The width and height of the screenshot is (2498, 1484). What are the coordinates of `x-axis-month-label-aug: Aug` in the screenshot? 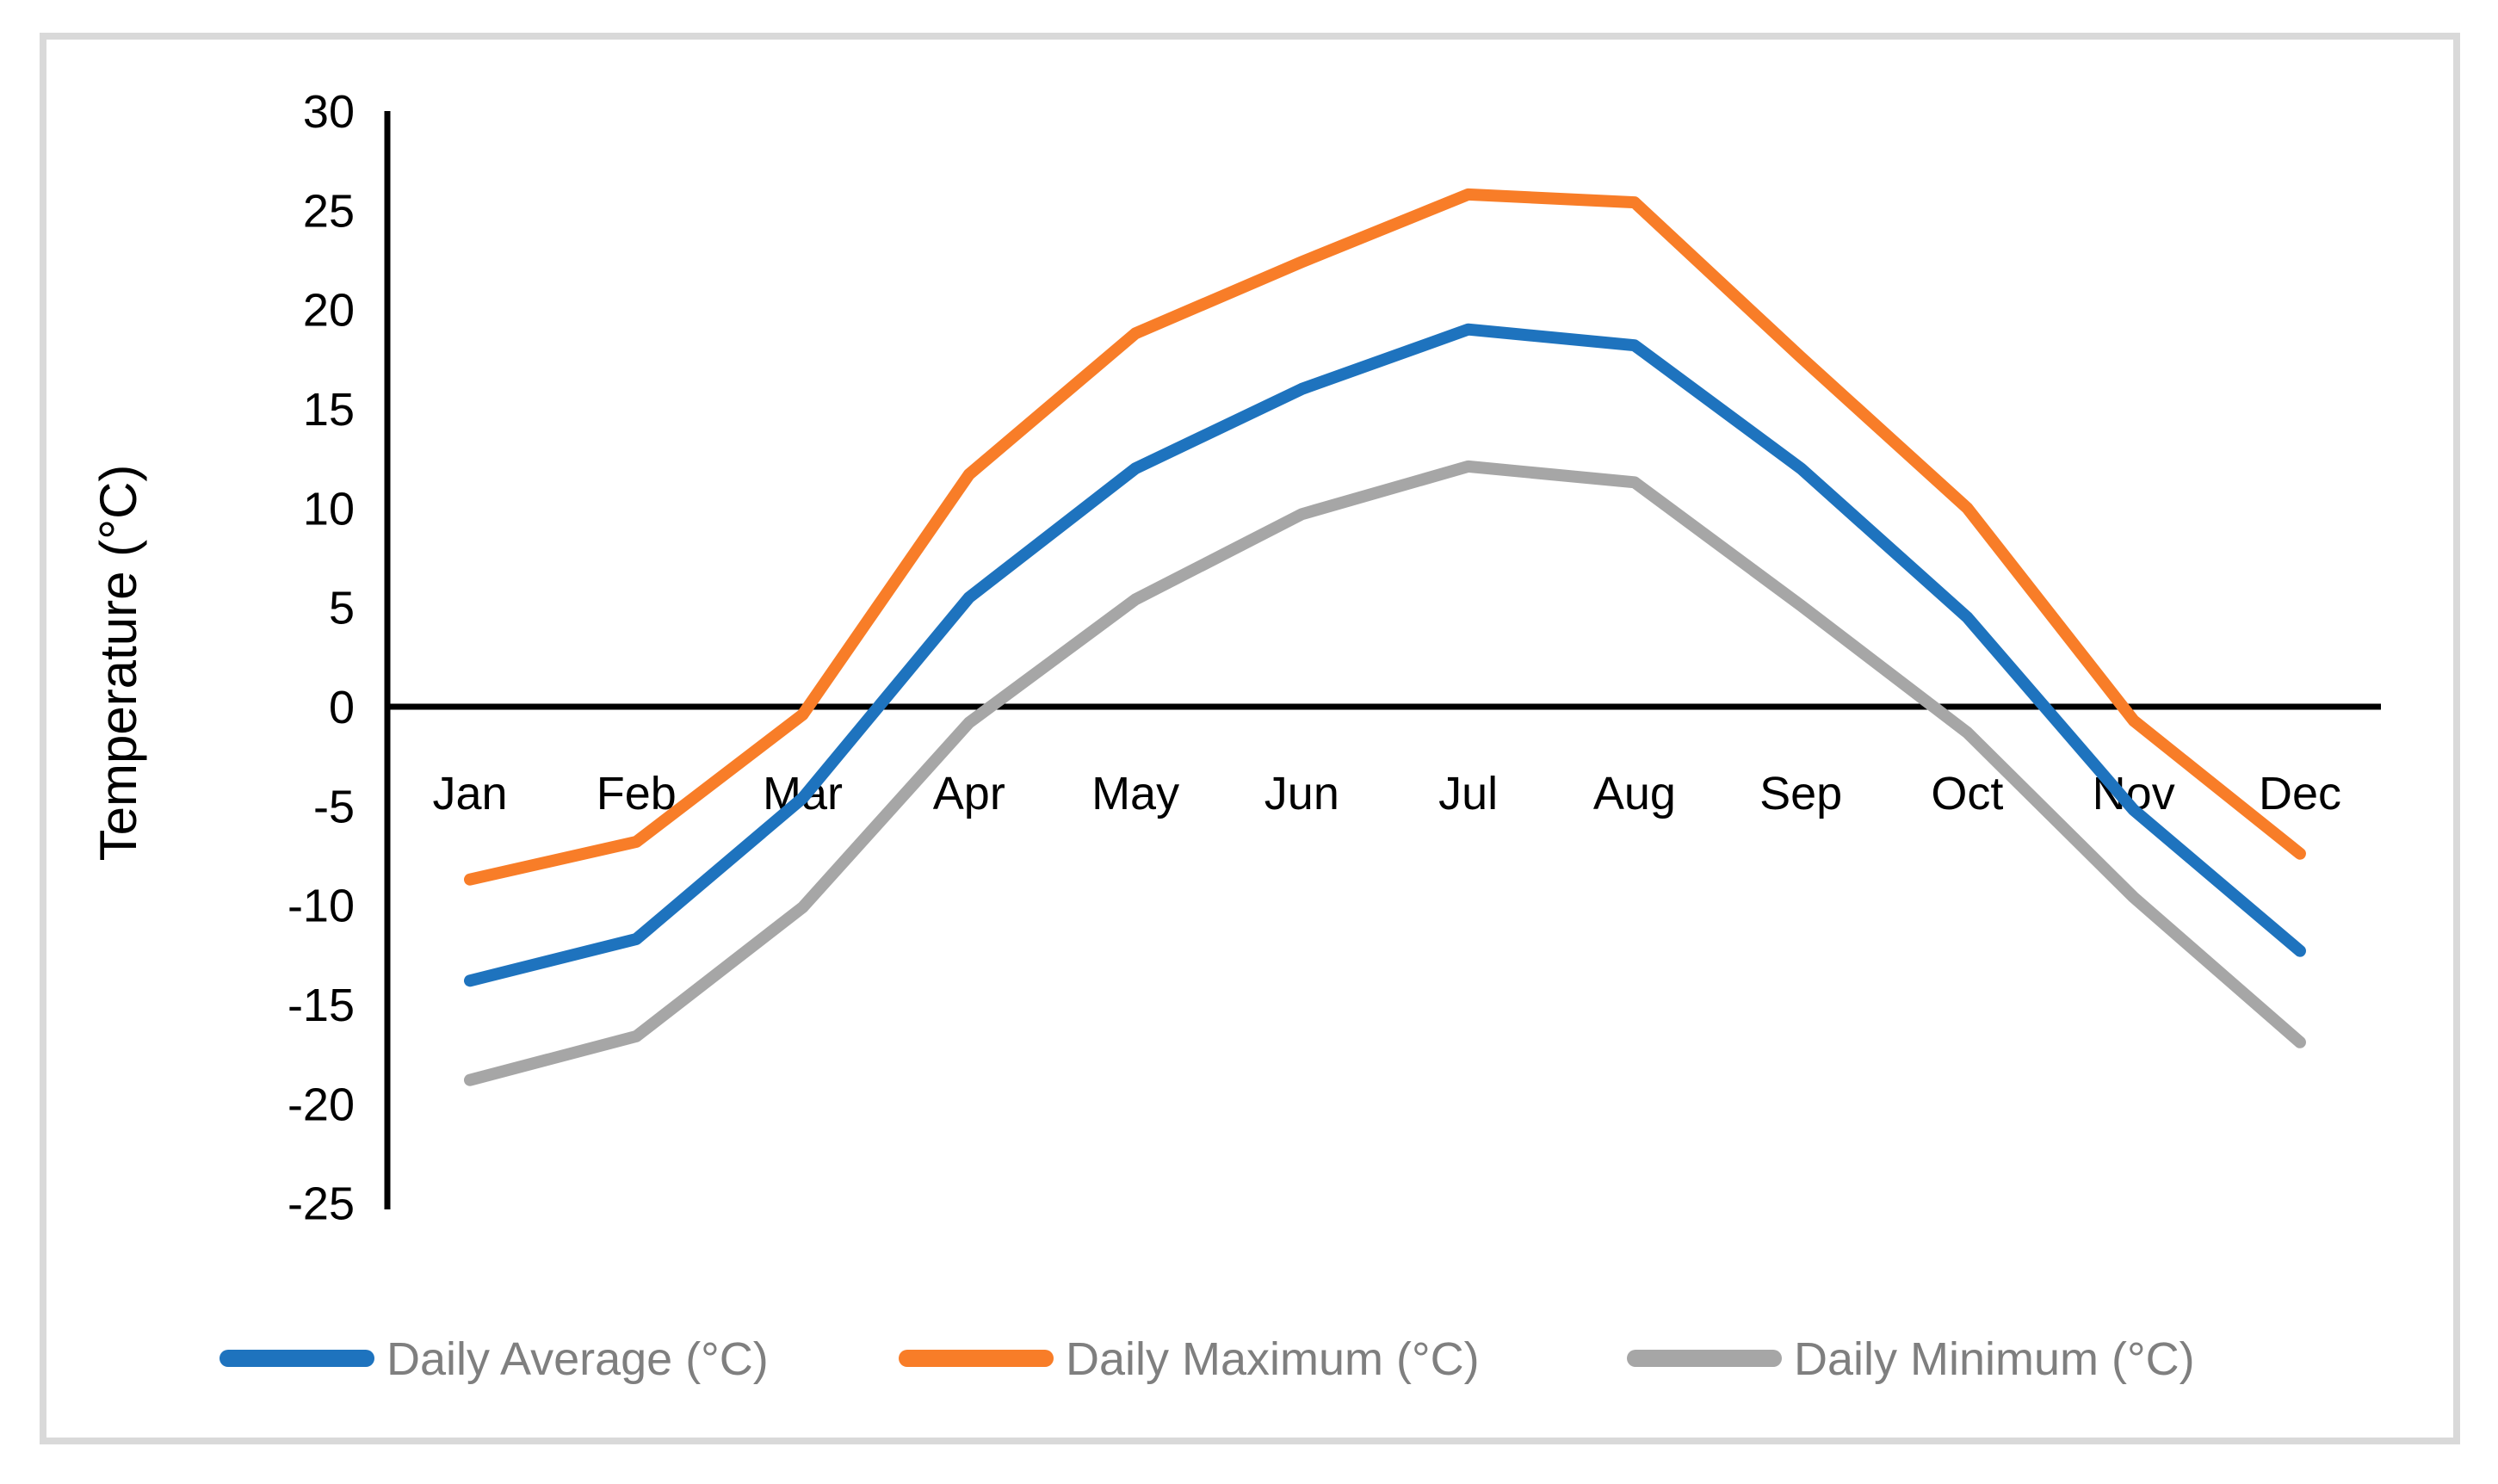 It's located at (1634, 793).